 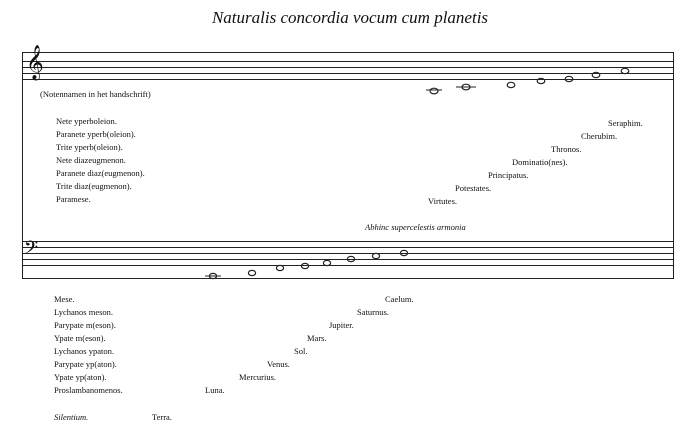 I want to click on upper-right-label: Seraphim., so click(x=625, y=123).